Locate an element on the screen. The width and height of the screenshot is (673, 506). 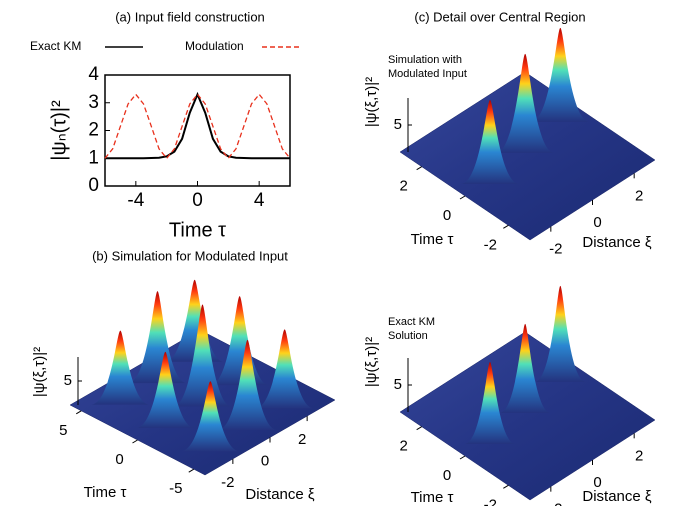
series-line is located at coordinates (197, 125).